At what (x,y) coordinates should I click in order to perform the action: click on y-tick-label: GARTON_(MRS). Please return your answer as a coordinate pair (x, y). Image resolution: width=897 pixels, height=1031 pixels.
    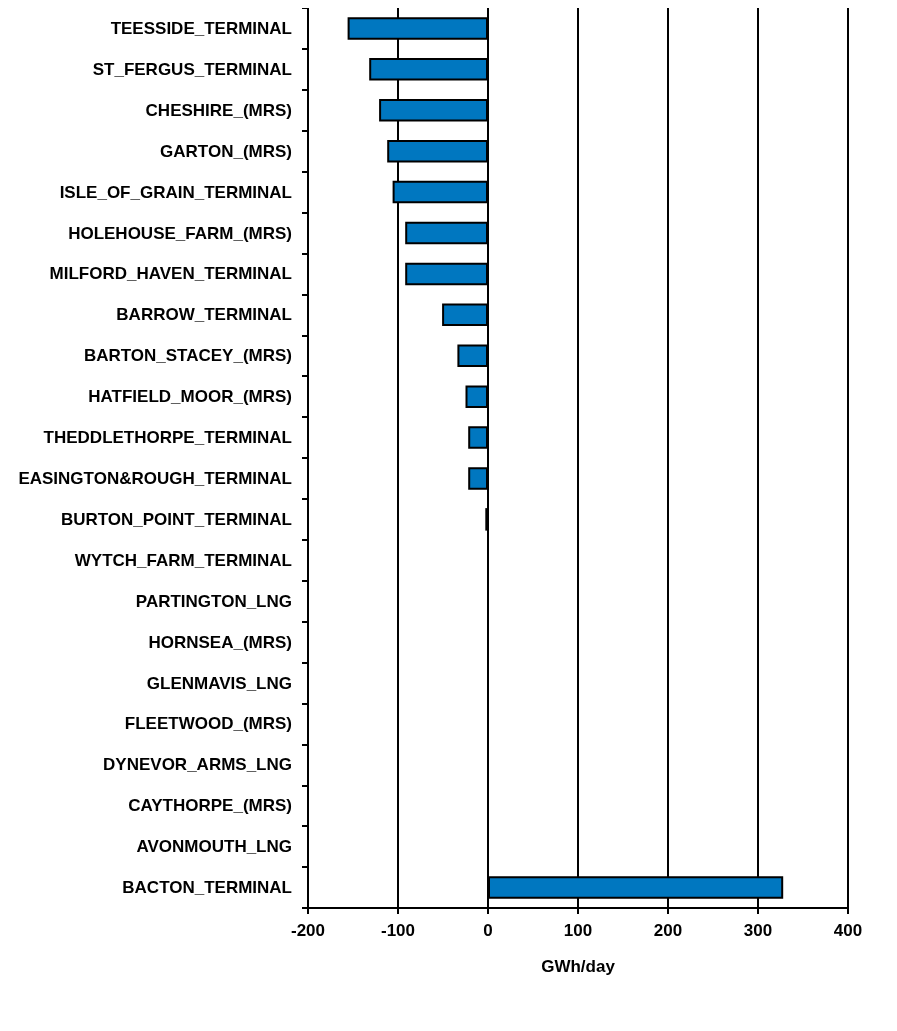
    Looking at the image, I should click on (226, 151).